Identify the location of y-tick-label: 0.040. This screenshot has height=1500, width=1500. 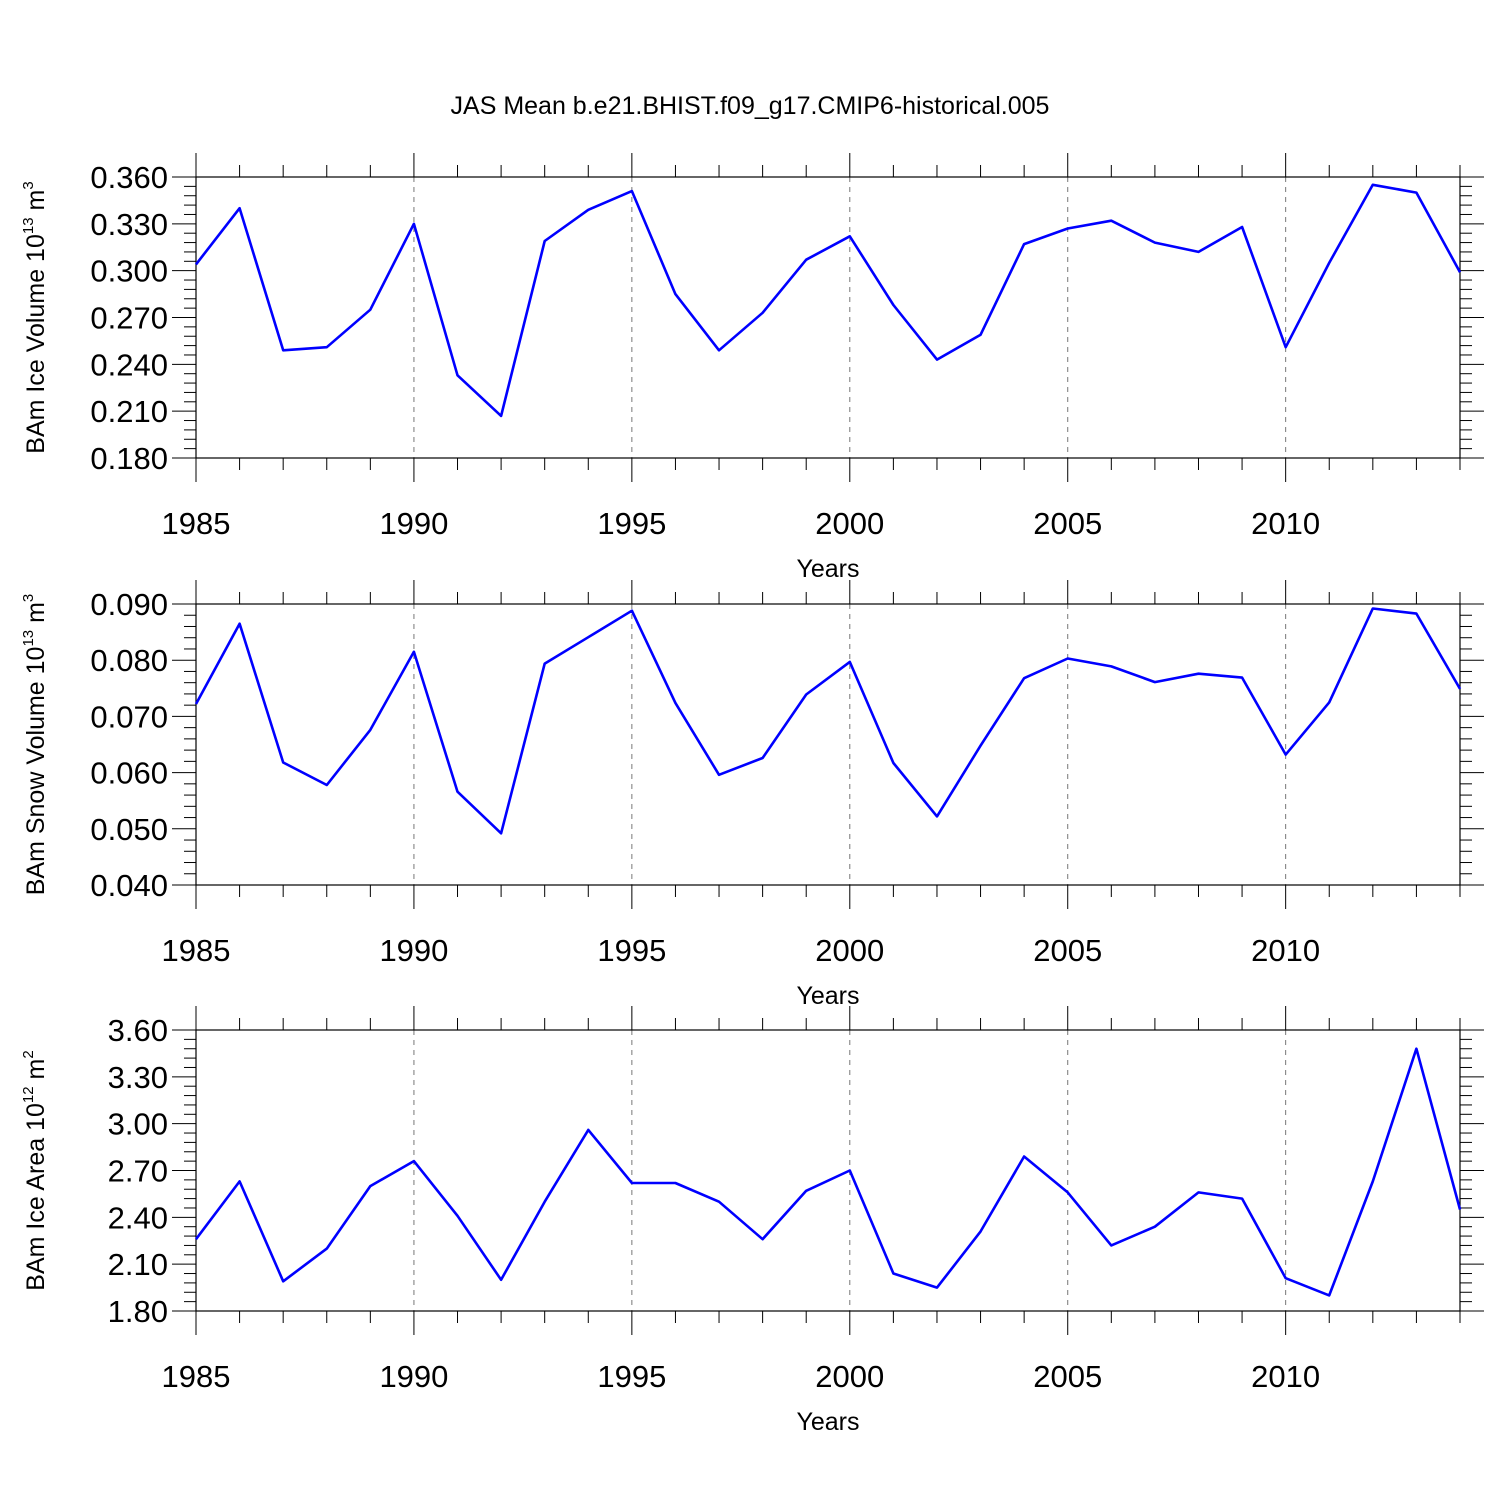
(129, 885).